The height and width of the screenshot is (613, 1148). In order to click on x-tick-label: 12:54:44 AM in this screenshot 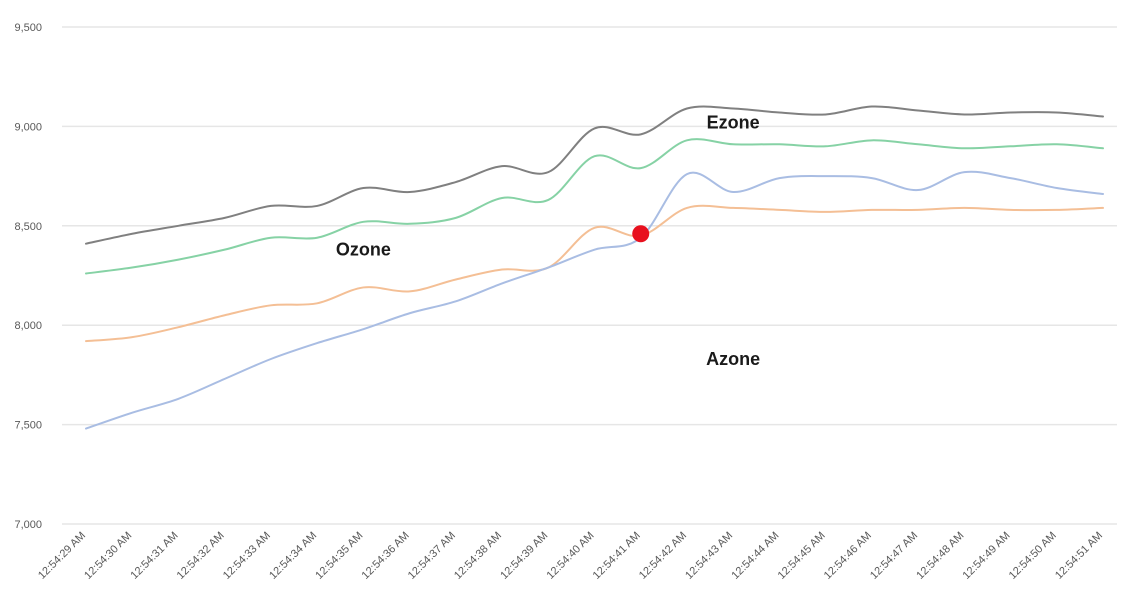, I will do `click(755, 556)`.